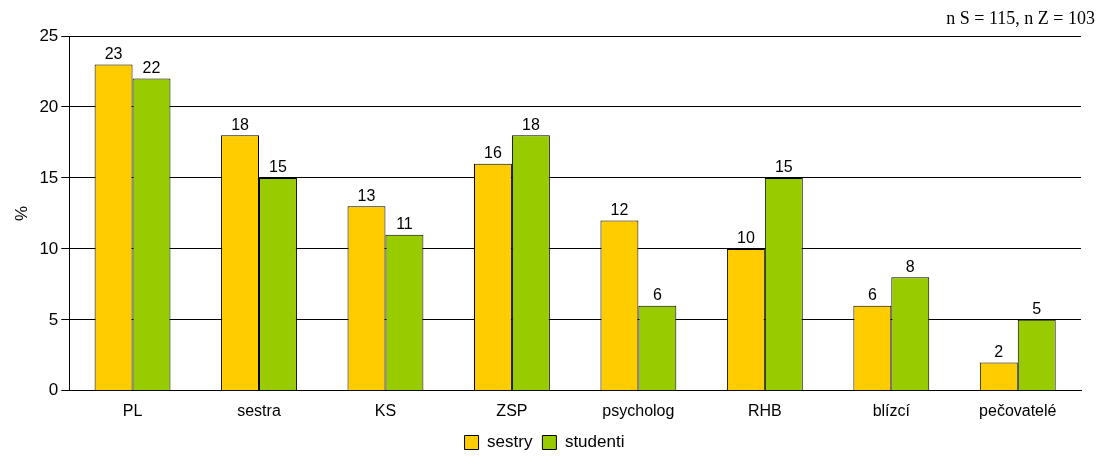  I want to click on x-tick-label: PL, so click(132, 410).